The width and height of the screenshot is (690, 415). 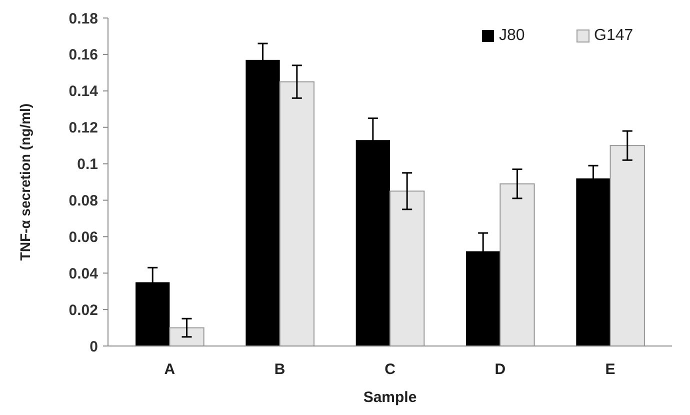 I want to click on y-tick-label: 0.12, so click(x=83, y=128).